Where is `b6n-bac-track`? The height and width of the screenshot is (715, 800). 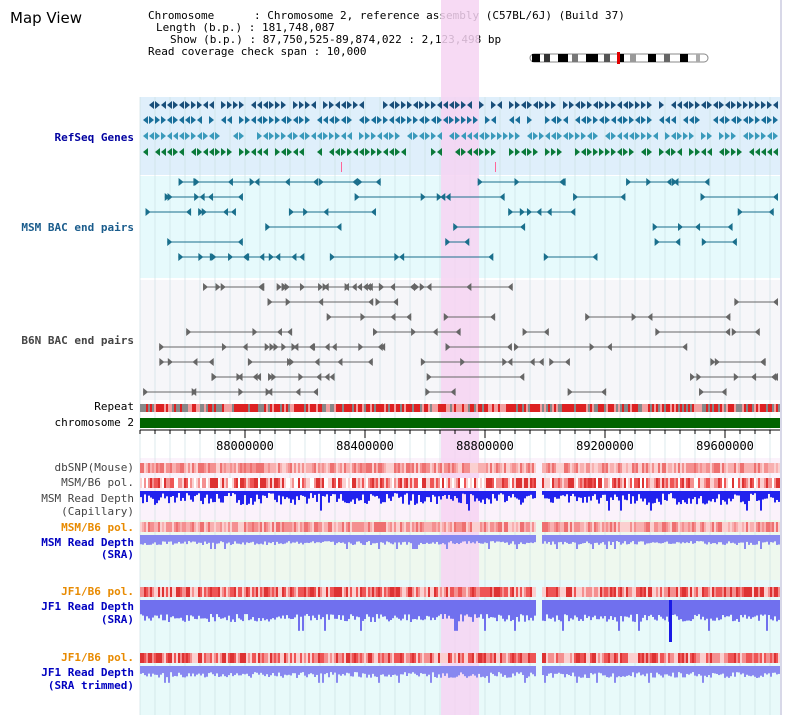
b6n-bac-track is located at coordinates (460, 339).